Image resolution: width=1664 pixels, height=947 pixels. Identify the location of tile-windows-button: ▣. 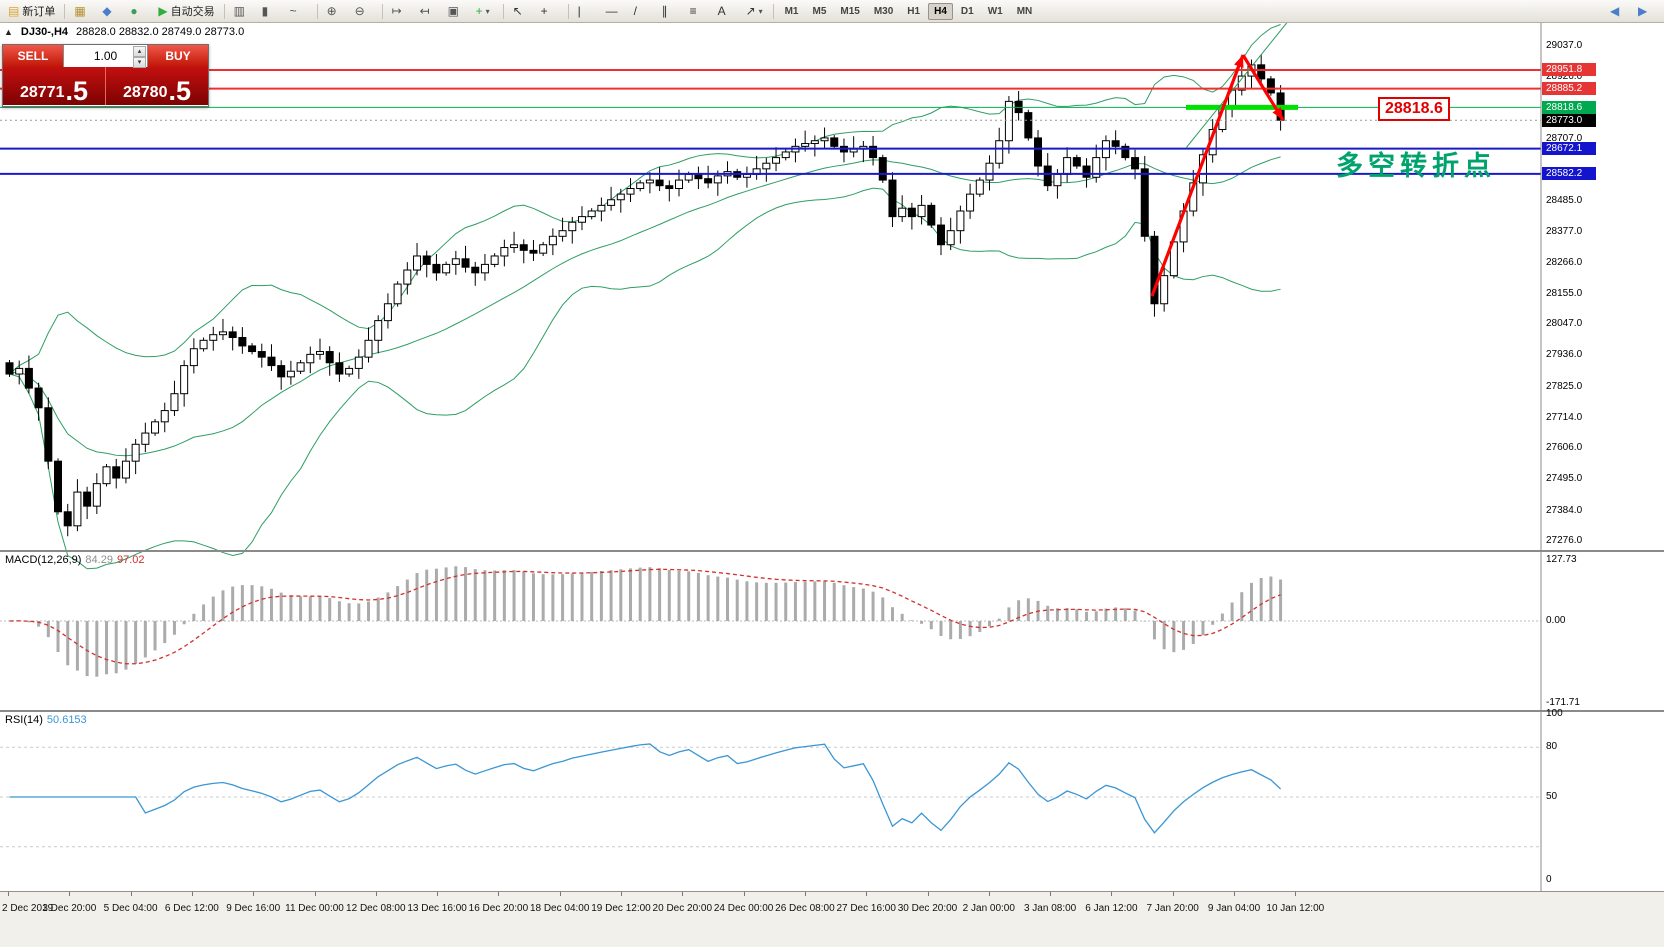
(457, 11).